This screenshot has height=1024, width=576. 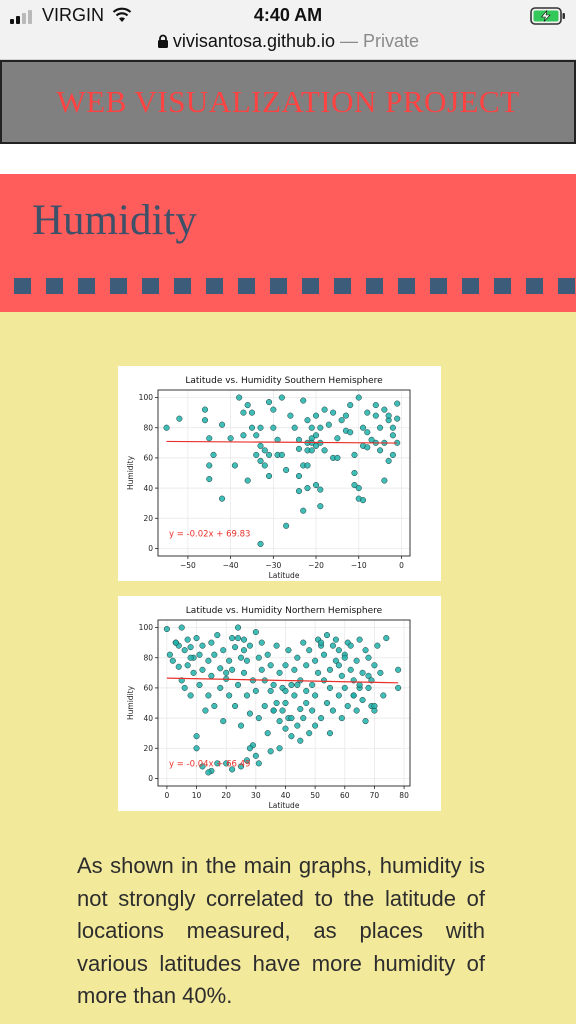 I want to click on wifi-icon, so click(x=122, y=17).